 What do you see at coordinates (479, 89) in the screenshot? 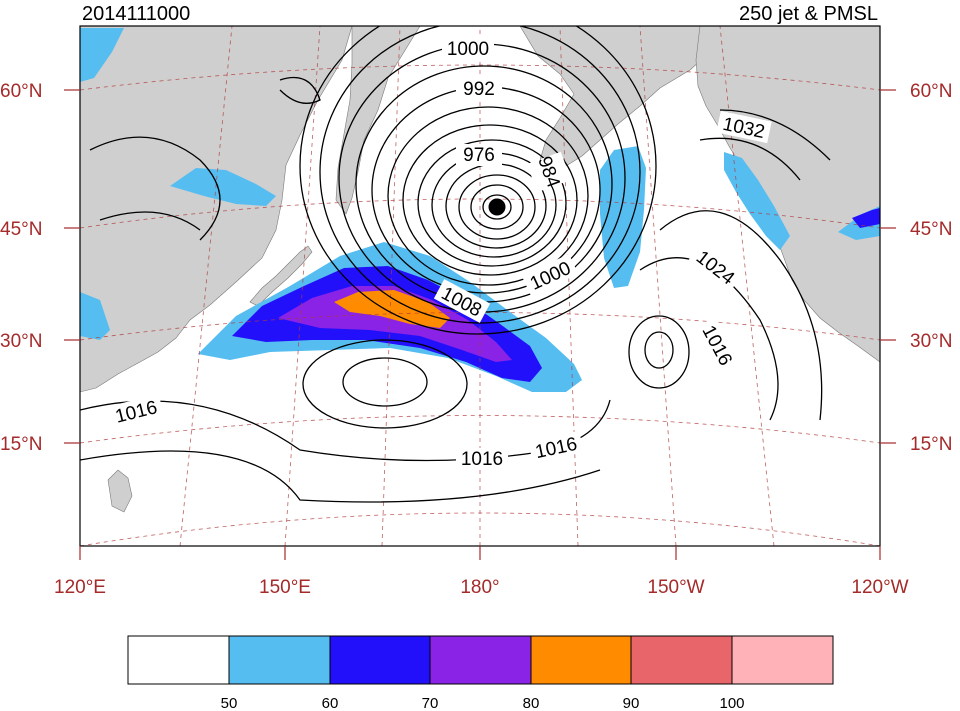
I see `isobar-label-992: 992` at bounding box center [479, 89].